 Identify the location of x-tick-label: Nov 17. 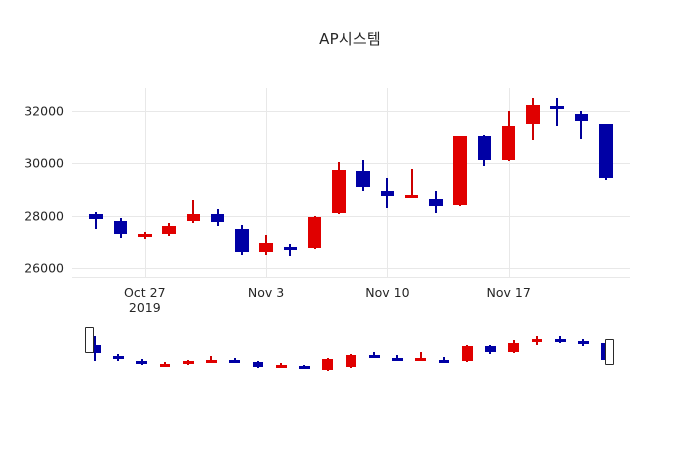
(509, 292).